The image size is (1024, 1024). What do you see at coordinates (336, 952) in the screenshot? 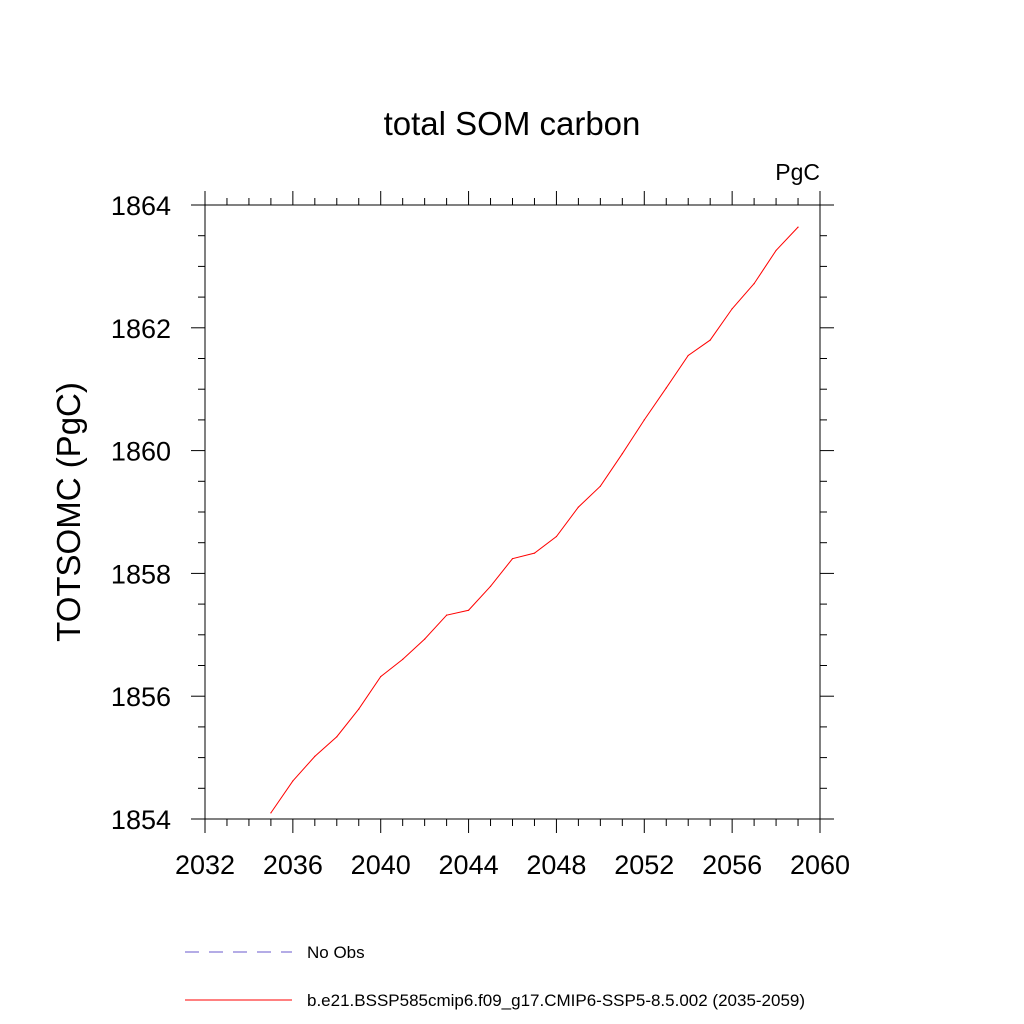
I see `legend-label: No Obs` at bounding box center [336, 952].